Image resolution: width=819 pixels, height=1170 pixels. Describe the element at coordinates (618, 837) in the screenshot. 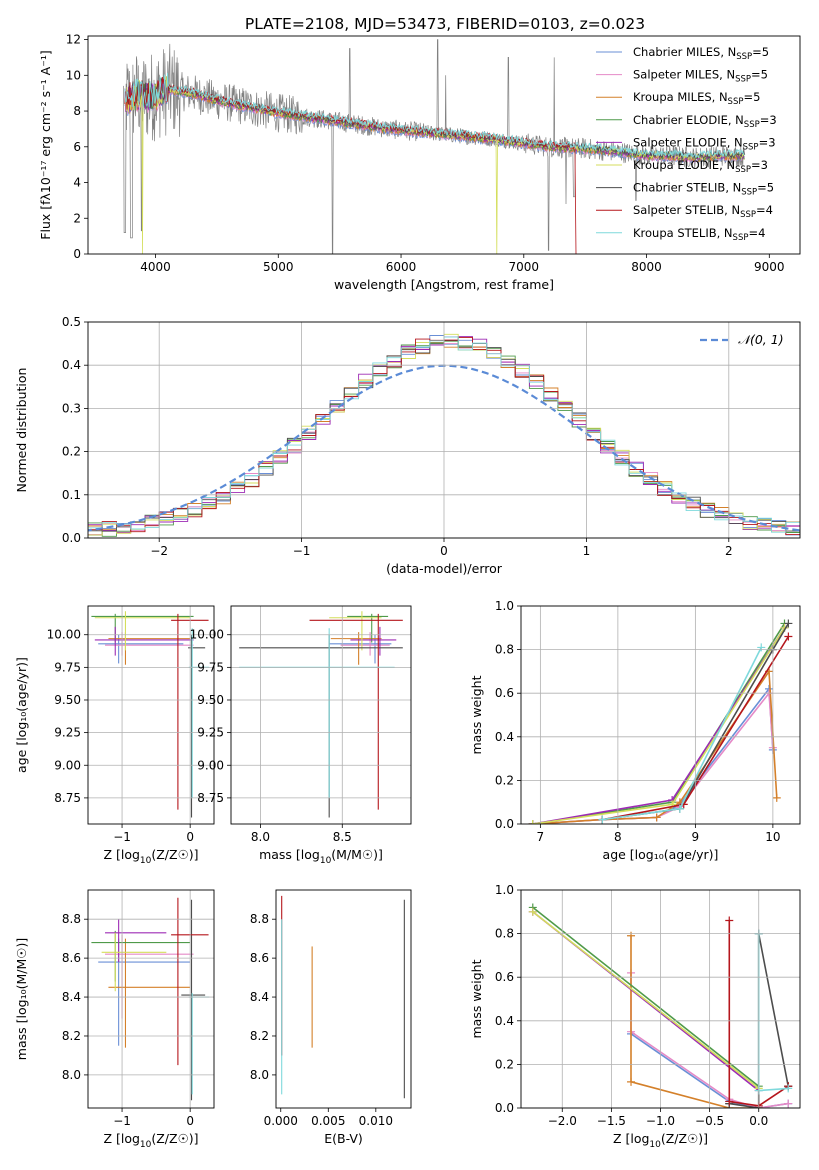

I see `x-tick-label: 8` at that location.